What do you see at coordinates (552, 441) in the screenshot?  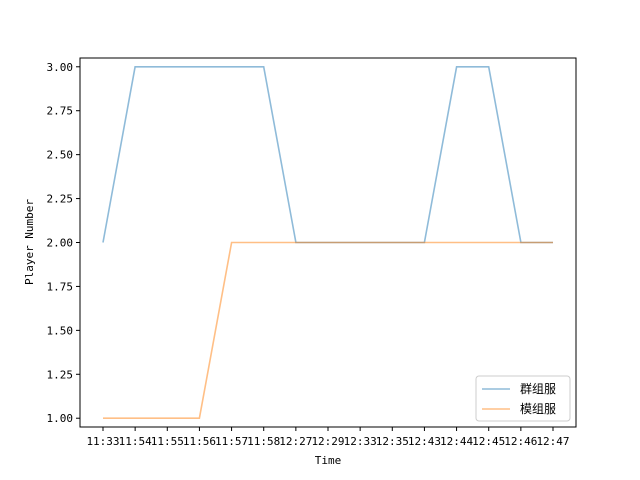 I see `x-tick-label: 12:47` at bounding box center [552, 441].